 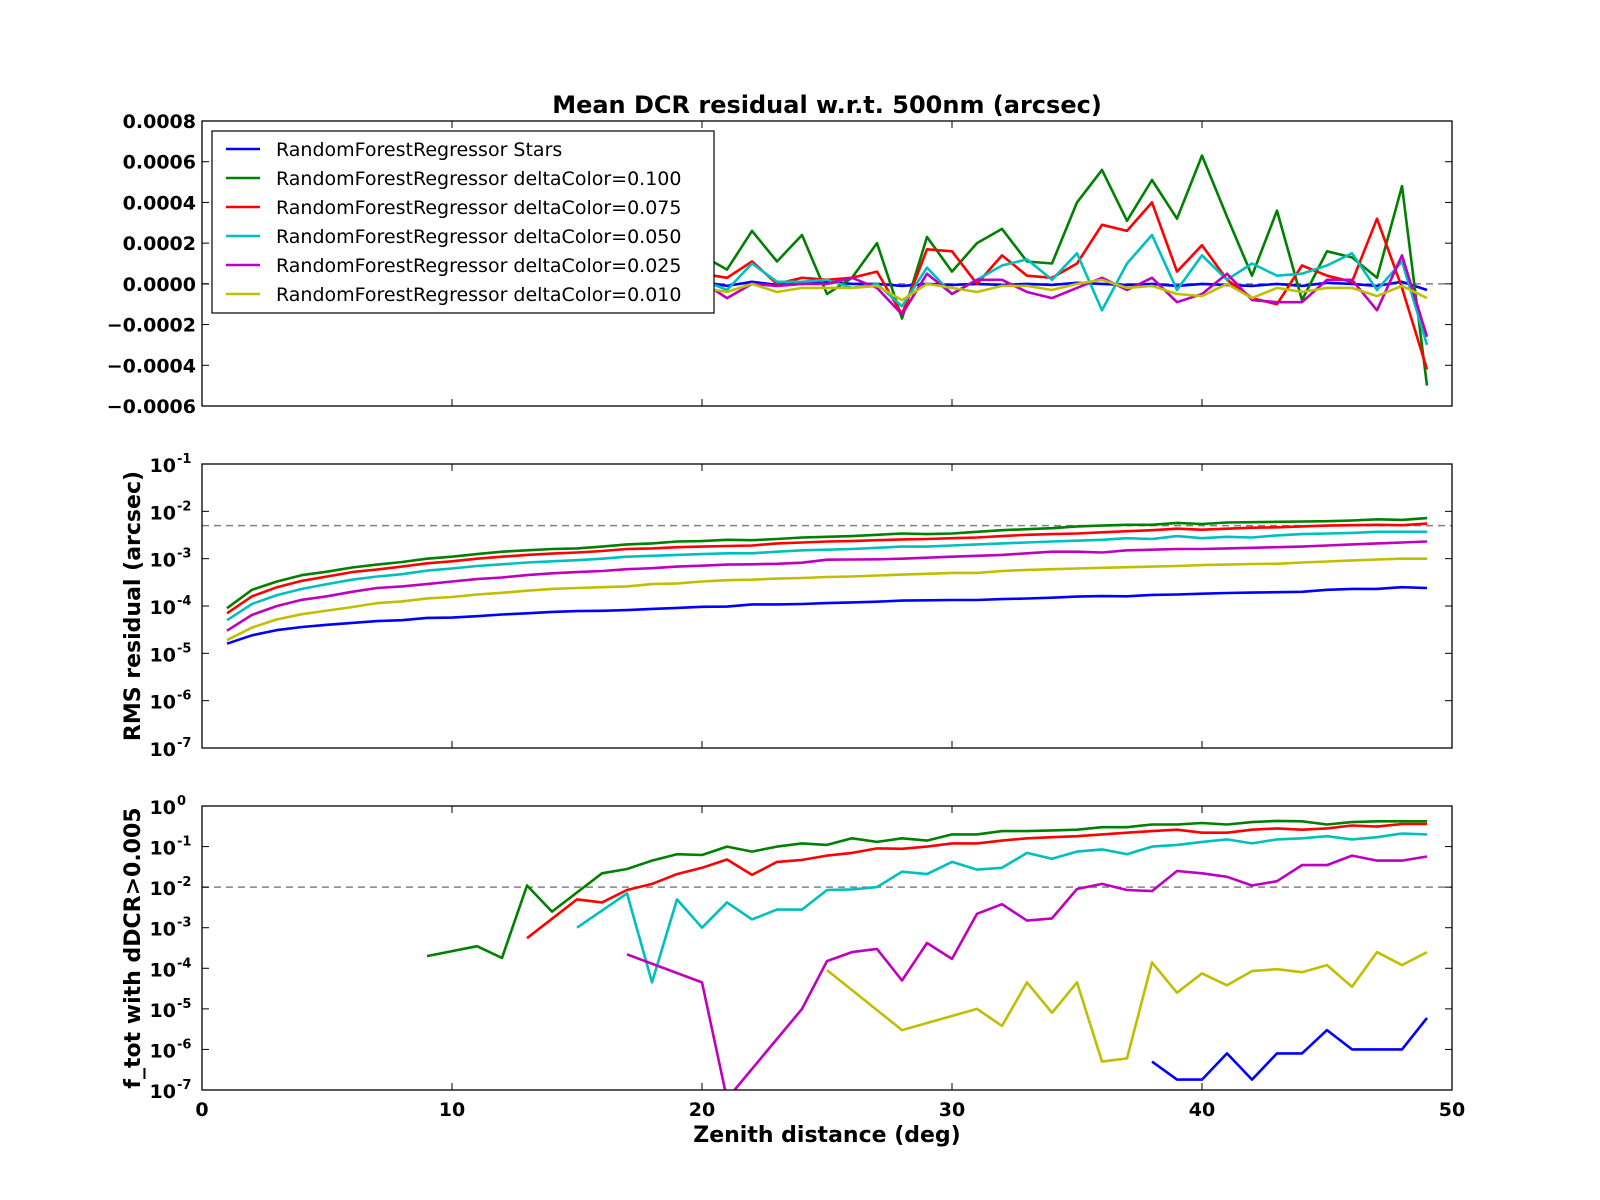 I want to click on y-tick-label: 0.0006, so click(x=159, y=163).